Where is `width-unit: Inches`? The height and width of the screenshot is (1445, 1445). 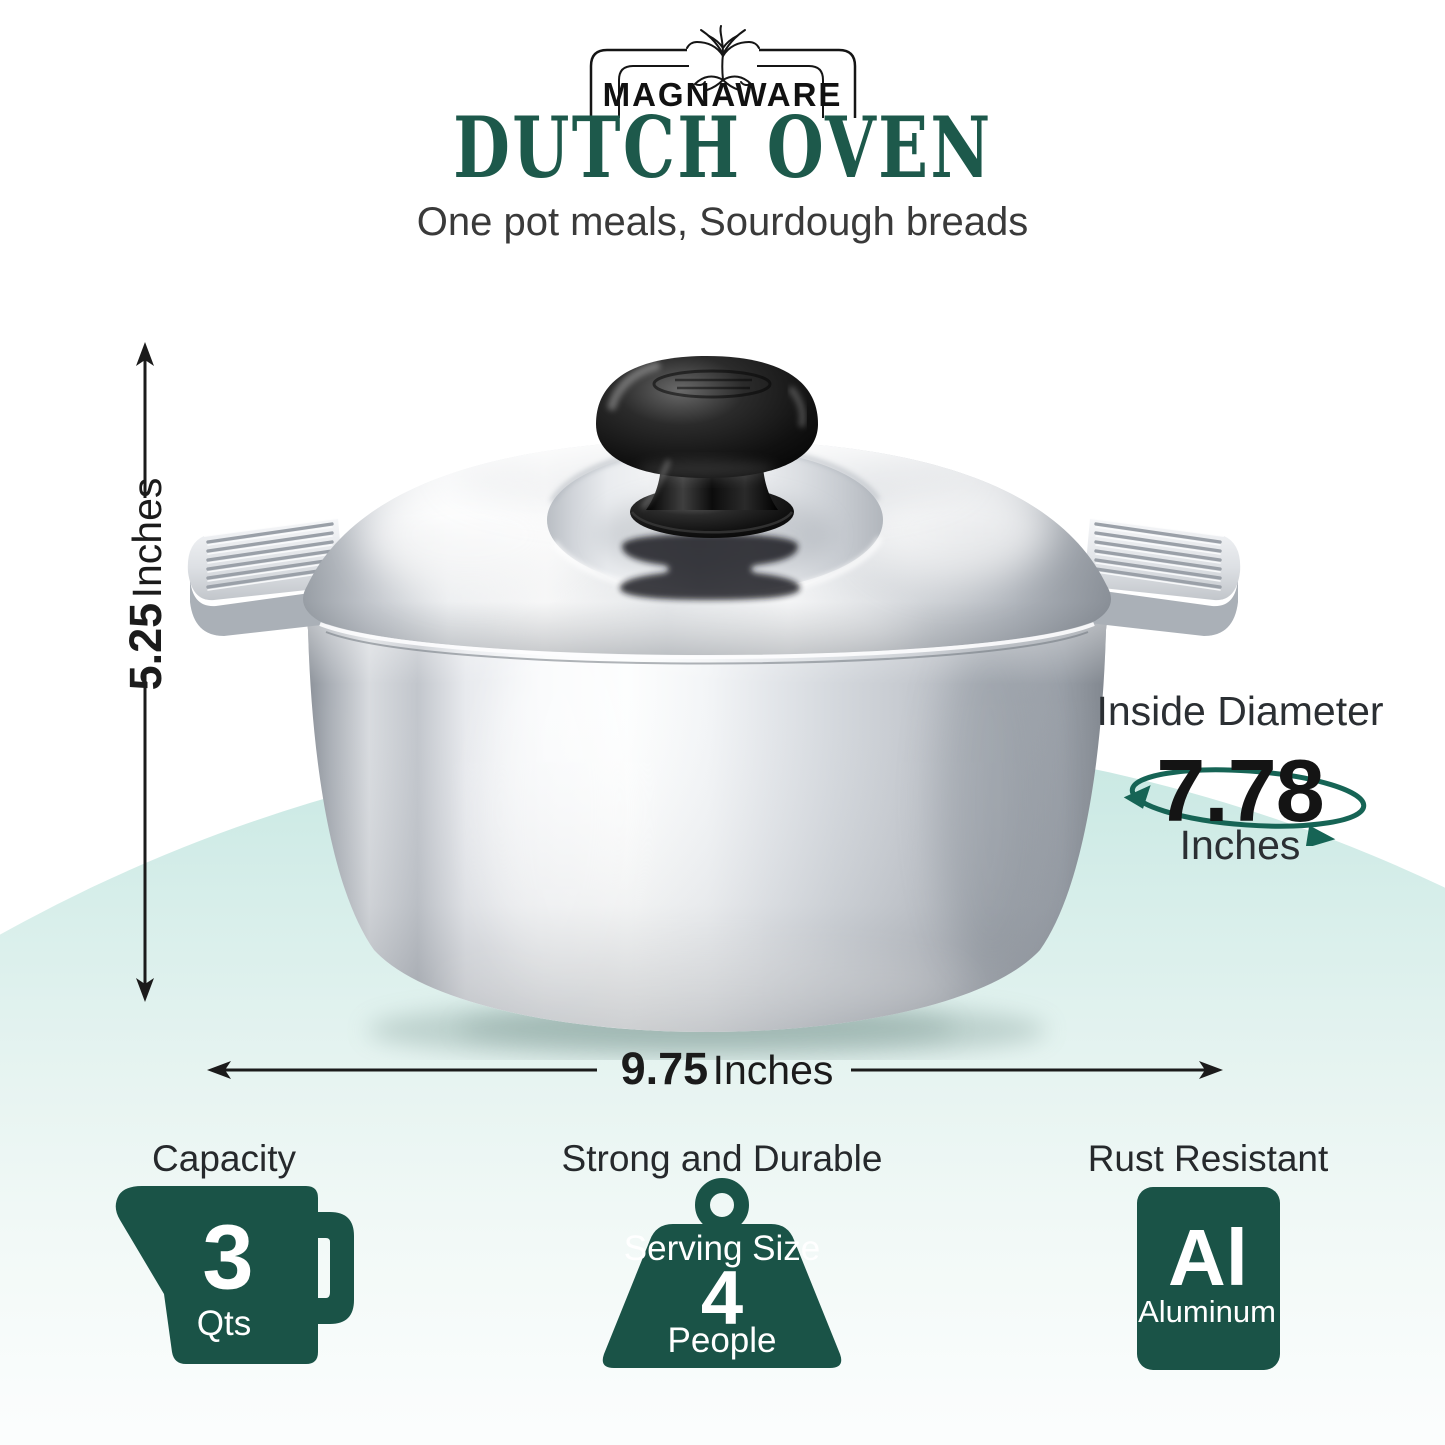 width-unit: Inches is located at coordinates (773, 1070).